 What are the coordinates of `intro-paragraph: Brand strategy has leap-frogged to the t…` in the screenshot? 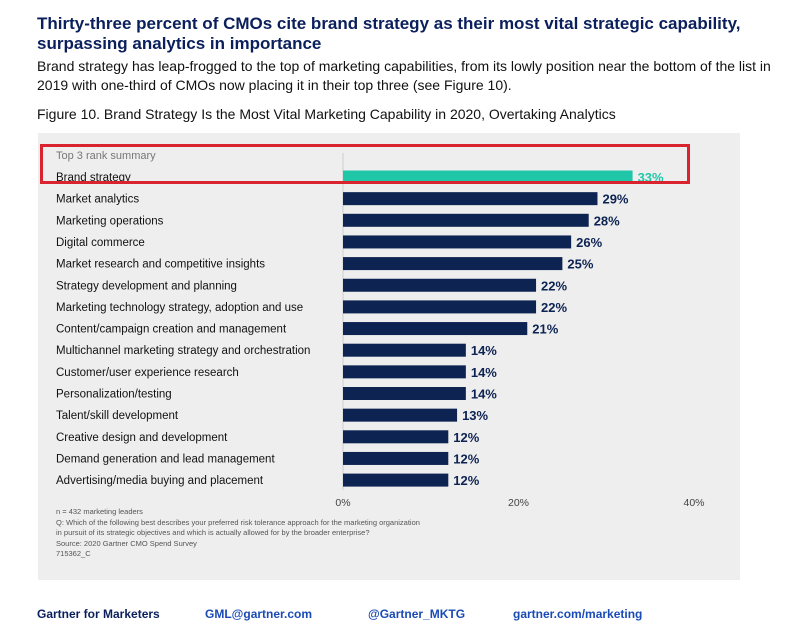 It's located at (404, 75).